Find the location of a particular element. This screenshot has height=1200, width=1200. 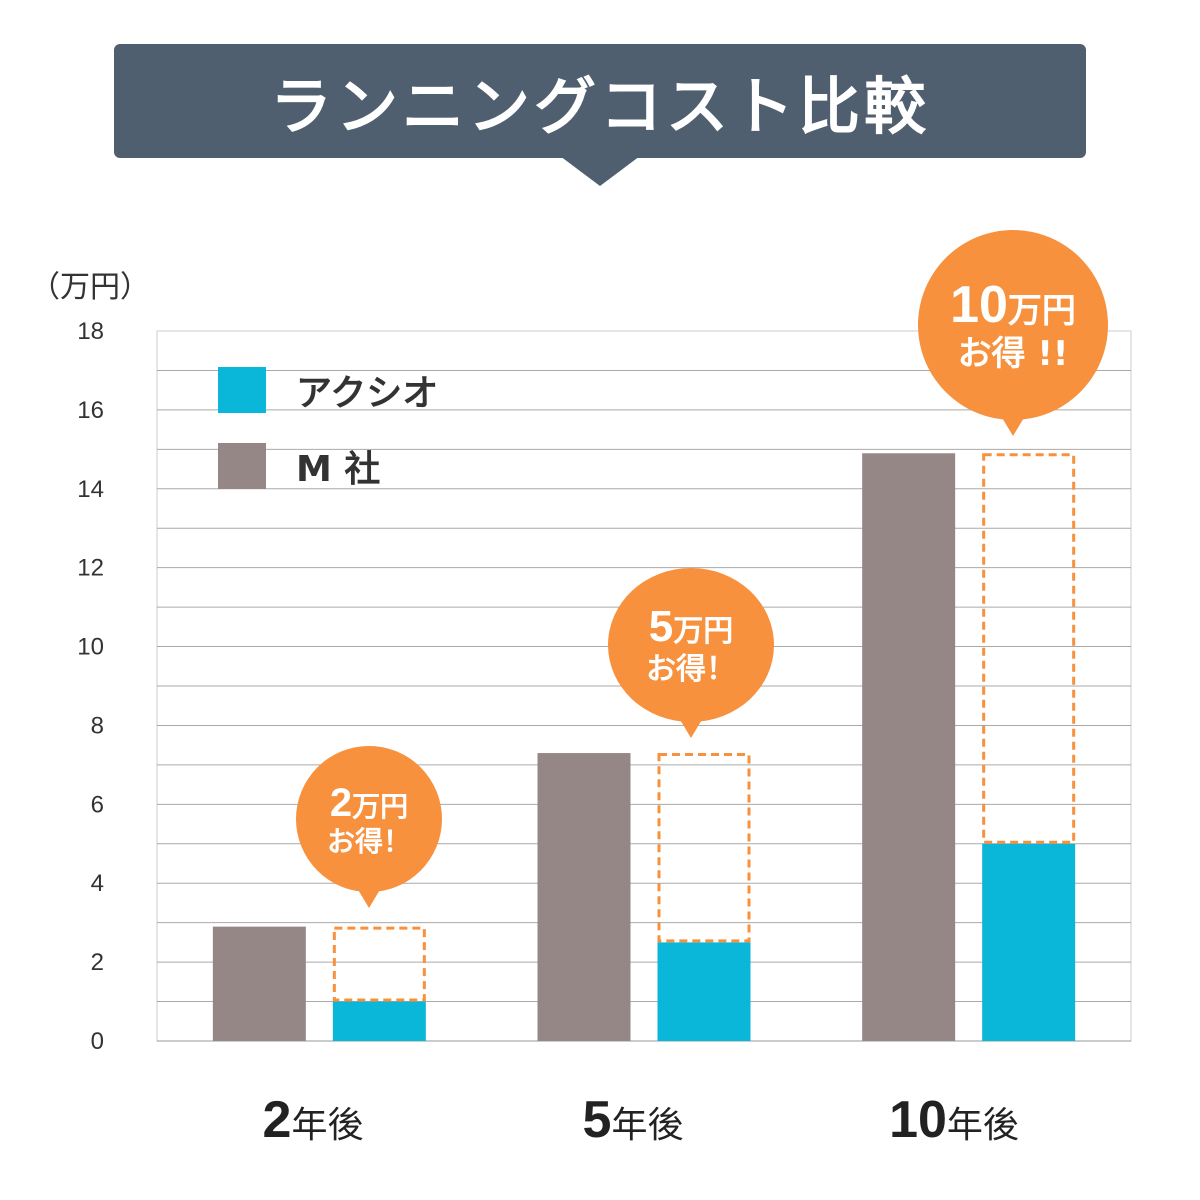

title-banner: ランニングコスト比較 is located at coordinates (600, 101).